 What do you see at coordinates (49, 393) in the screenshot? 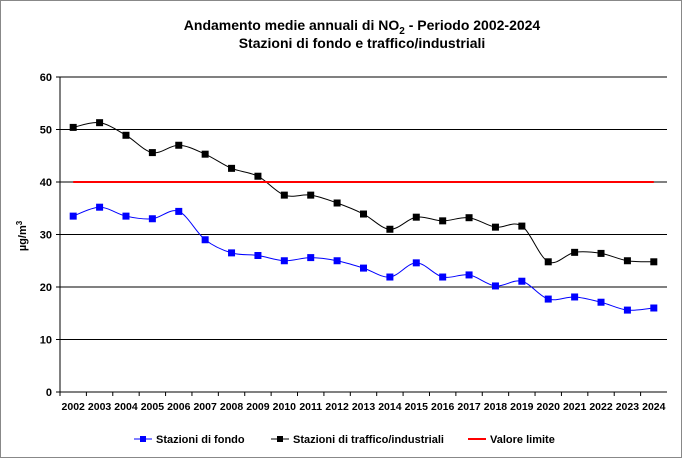
I see `y-tick-label: 0` at bounding box center [49, 393].